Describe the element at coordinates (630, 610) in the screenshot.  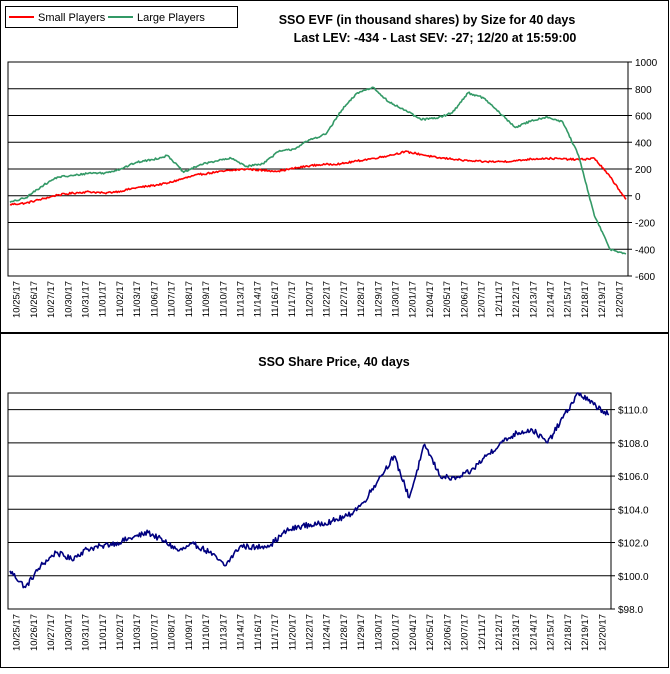
I see `y-tick-label: $98.0` at that location.